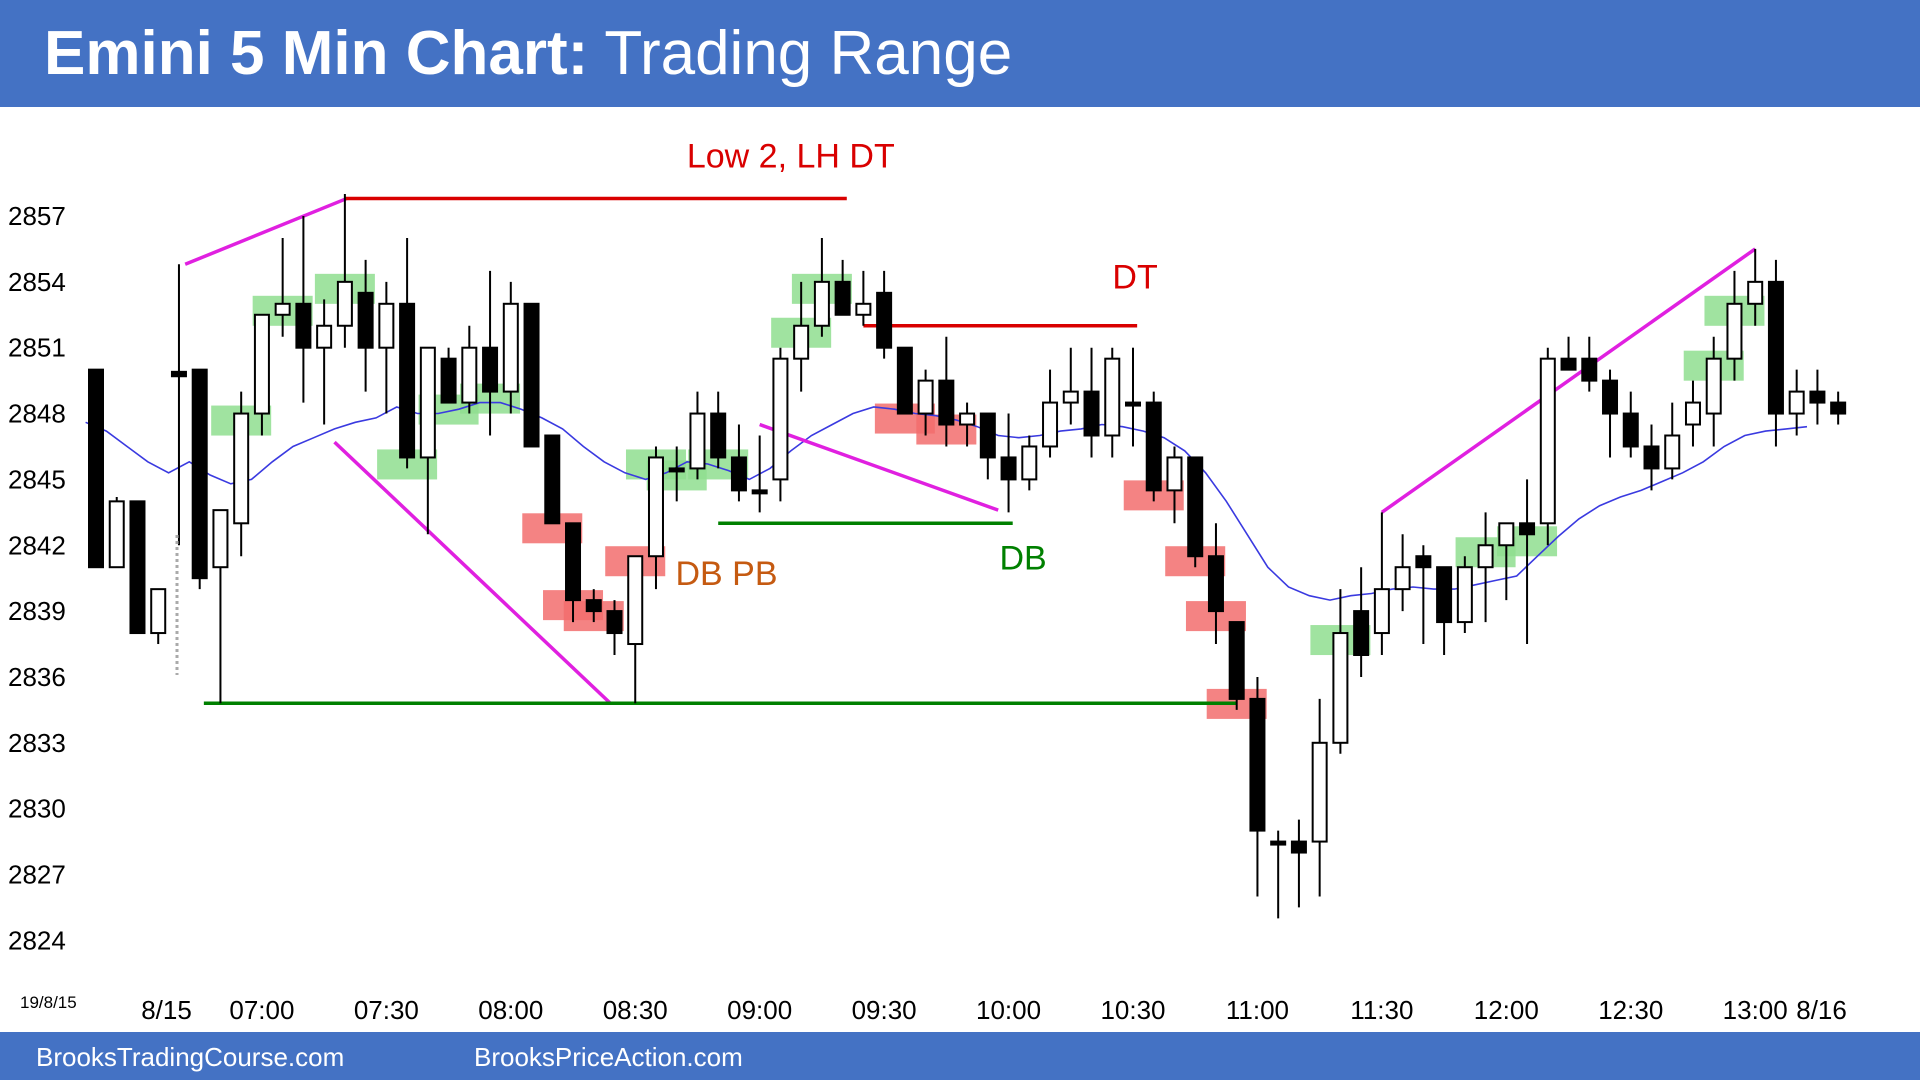 This screenshot has height=1080, width=1920. What do you see at coordinates (510, 1010) in the screenshot?
I see `x-tick-label: 08:00` at bounding box center [510, 1010].